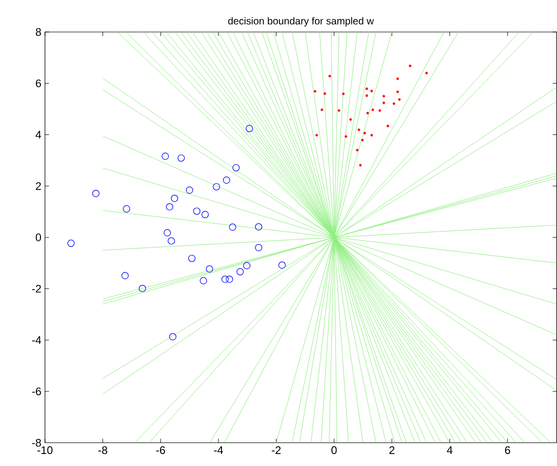  What do you see at coordinates (449, 450) in the screenshot?
I see `x-tick-label: 4` at bounding box center [449, 450].